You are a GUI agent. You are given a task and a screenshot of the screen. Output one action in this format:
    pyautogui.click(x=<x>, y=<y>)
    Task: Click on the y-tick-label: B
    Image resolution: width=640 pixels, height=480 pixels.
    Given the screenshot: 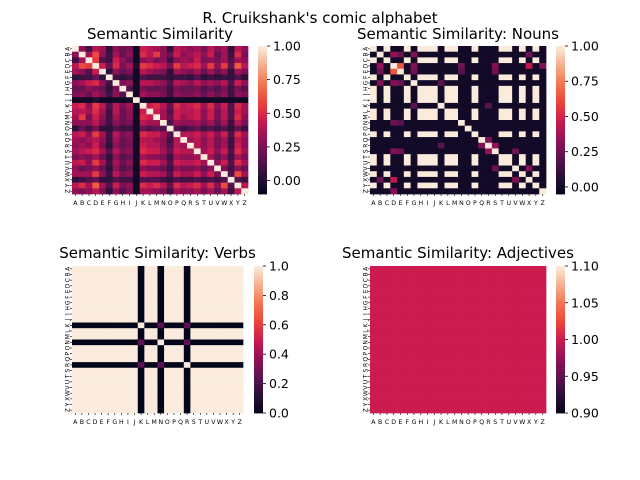 What is the action you would take?
    pyautogui.click(x=68, y=54)
    